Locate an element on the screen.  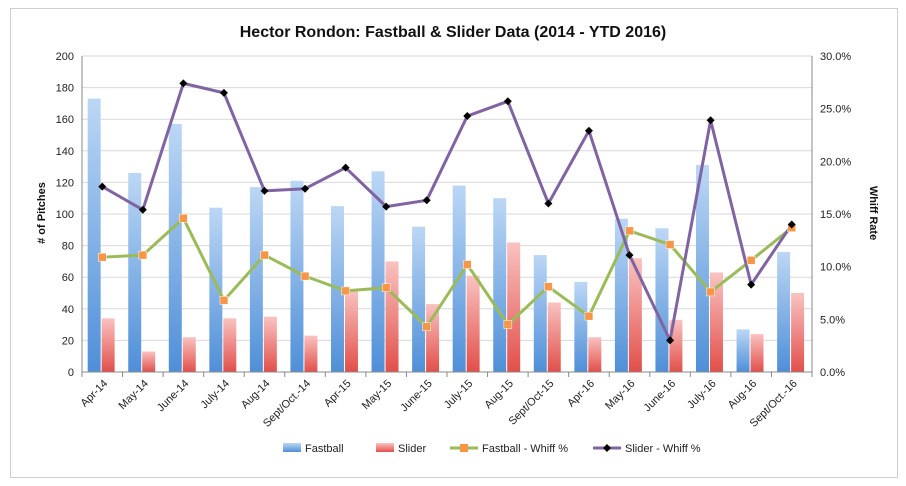
y2-tick-label: 25.0% is located at coordinates (835, 110).